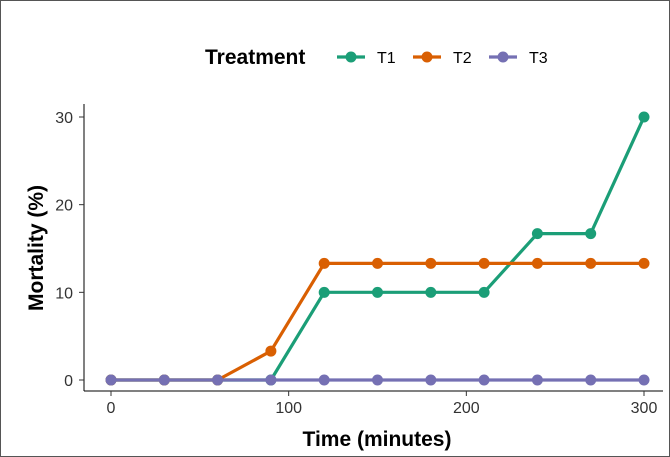  I want to click on legend-item-T2: T2, so click(442, 58).